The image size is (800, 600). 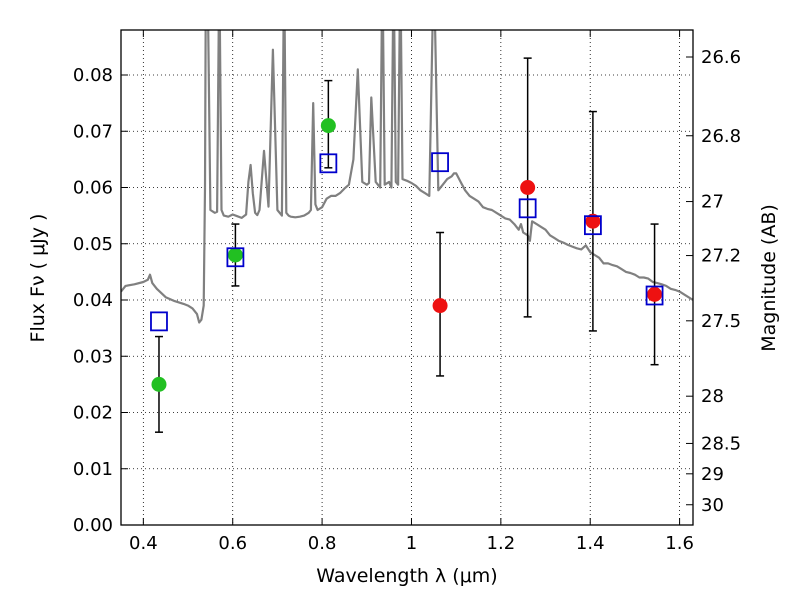 I want to click on y-tick-label: 0.03, so click(x=93, y=356).